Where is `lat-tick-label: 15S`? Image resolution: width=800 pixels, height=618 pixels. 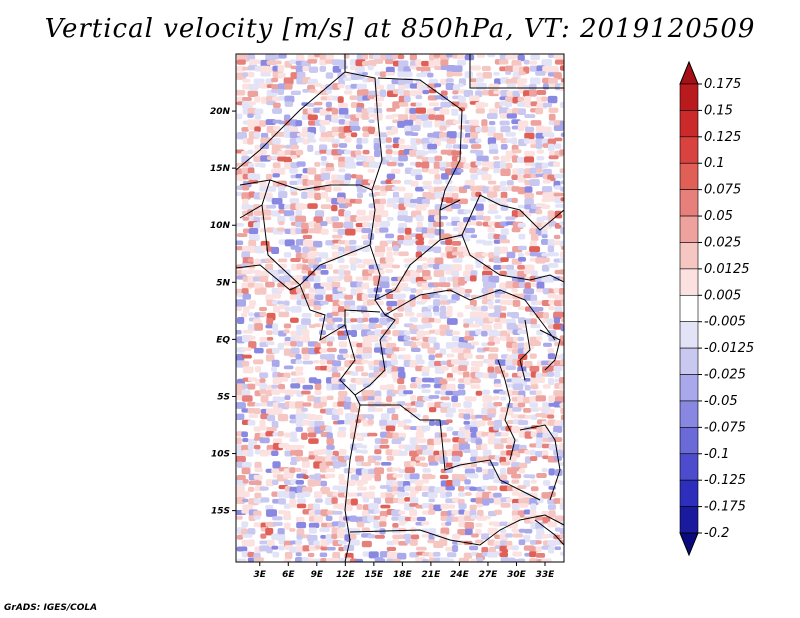 lat-tick-label: 15S is located at coordinates (220, 512).